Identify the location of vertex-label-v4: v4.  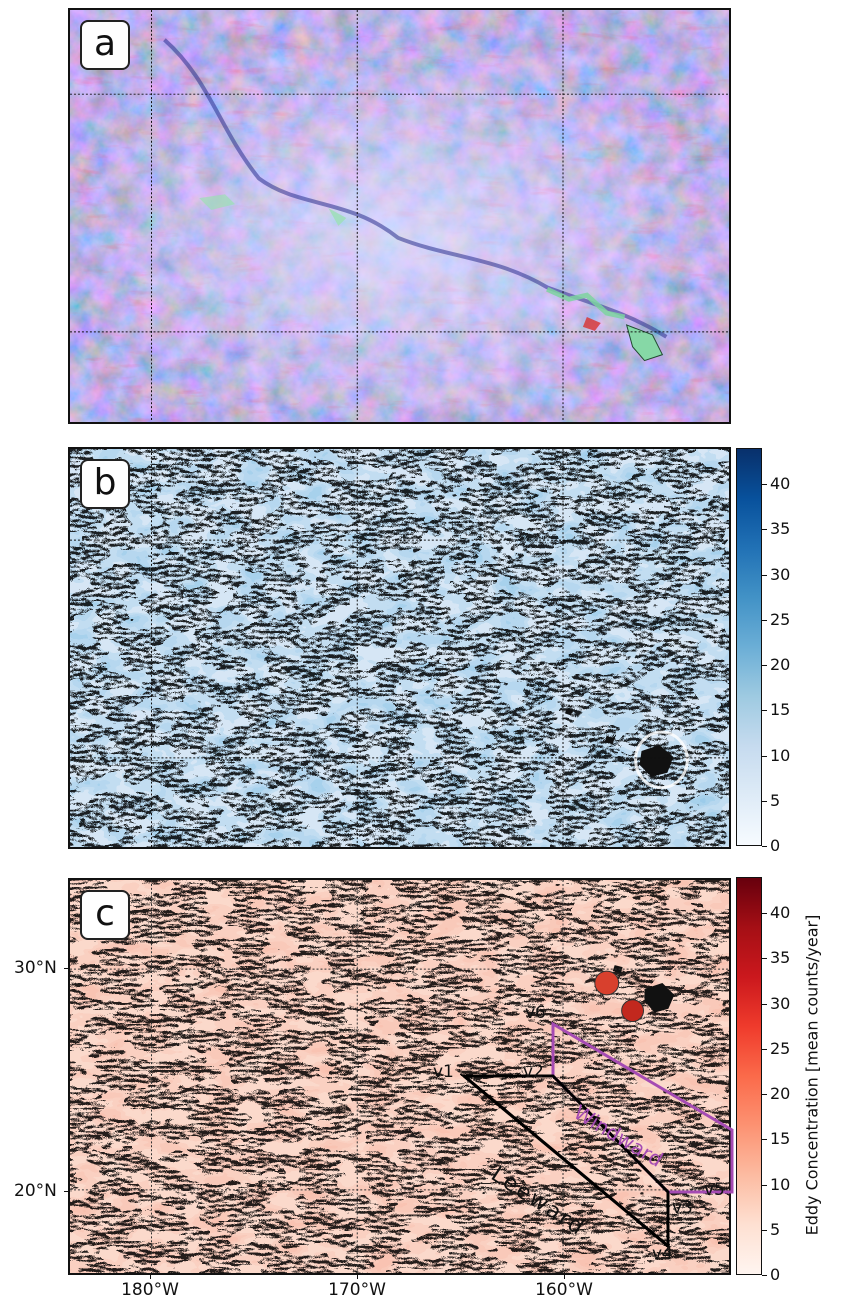
(662, 1254).